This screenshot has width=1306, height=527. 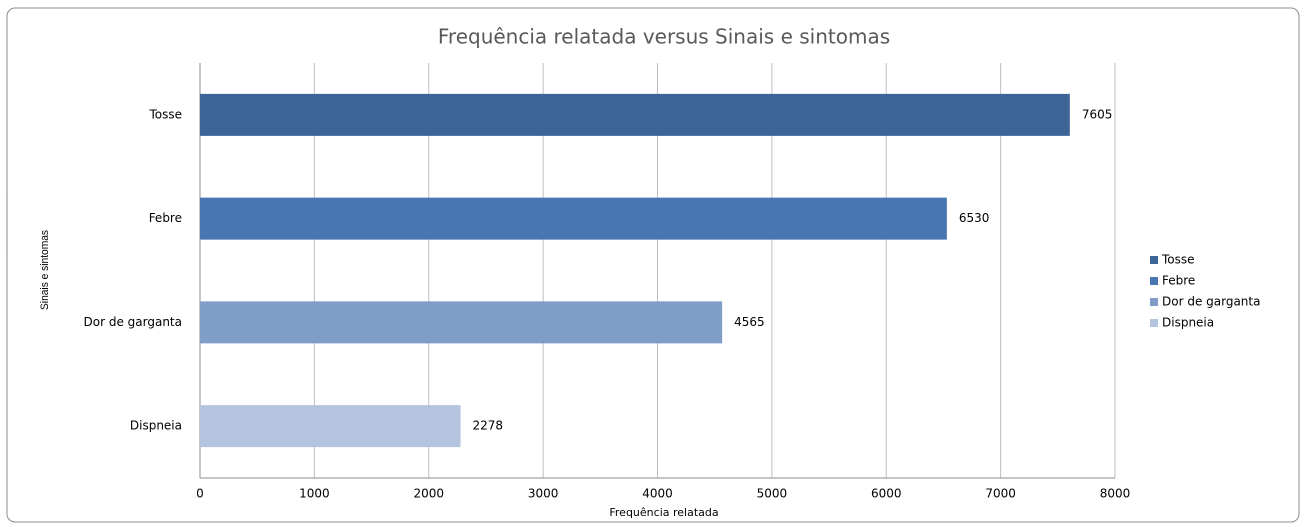 I want to click on x-tick-label: 8000, so click(x=1115, y=494).